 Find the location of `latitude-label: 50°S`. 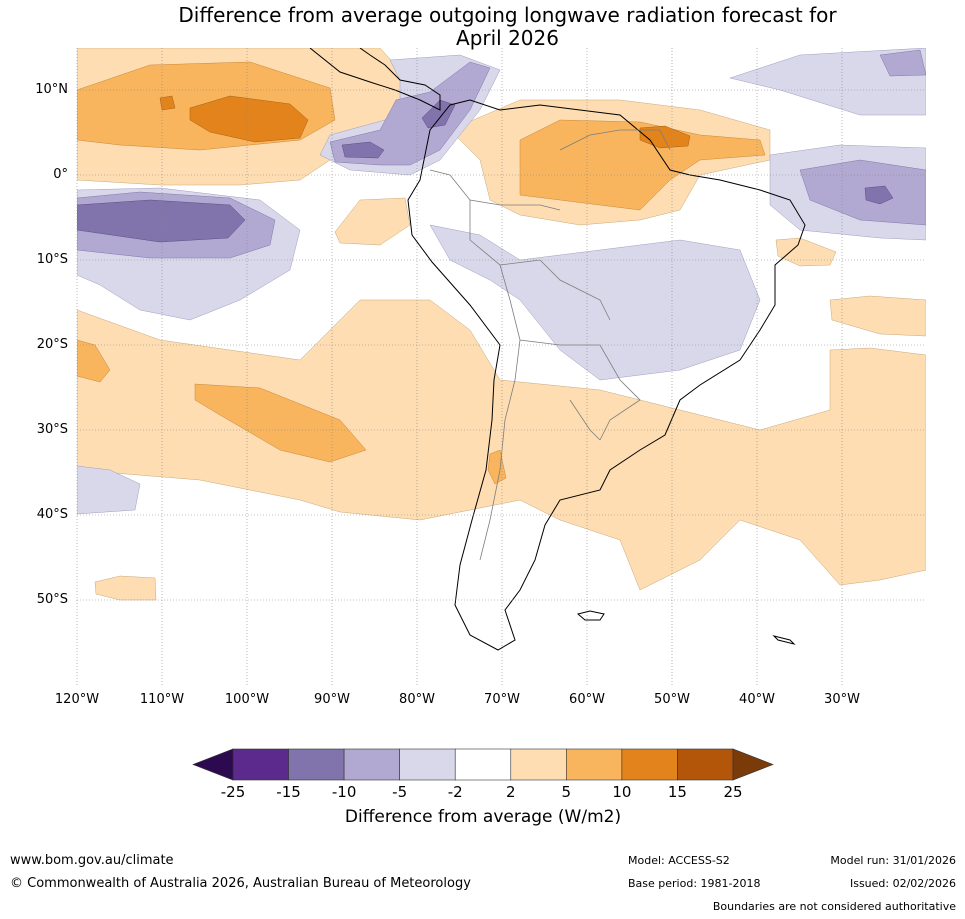

latitude-label: 50°S is located at coordinates (52, 599).